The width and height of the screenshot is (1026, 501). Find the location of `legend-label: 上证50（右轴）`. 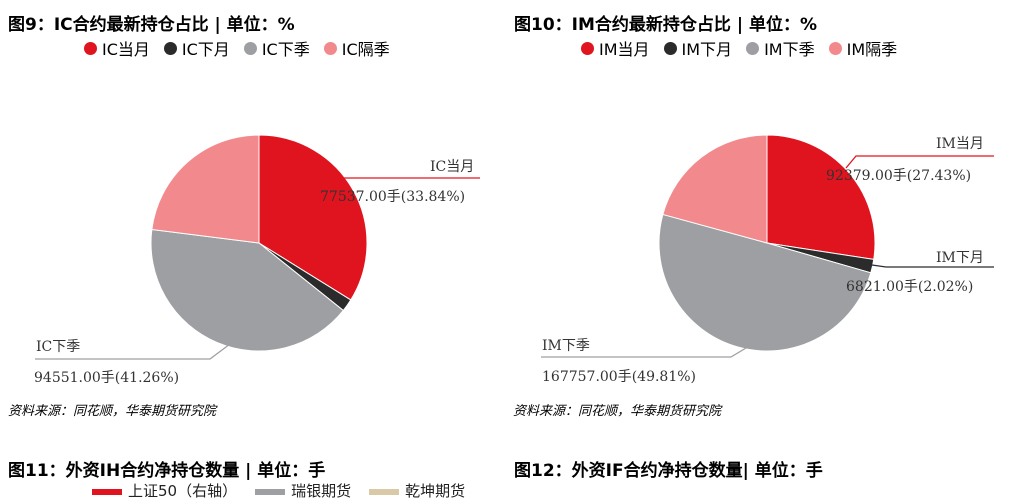

legend-label: 上证50（右轴） is located at coordinates (183, 491).